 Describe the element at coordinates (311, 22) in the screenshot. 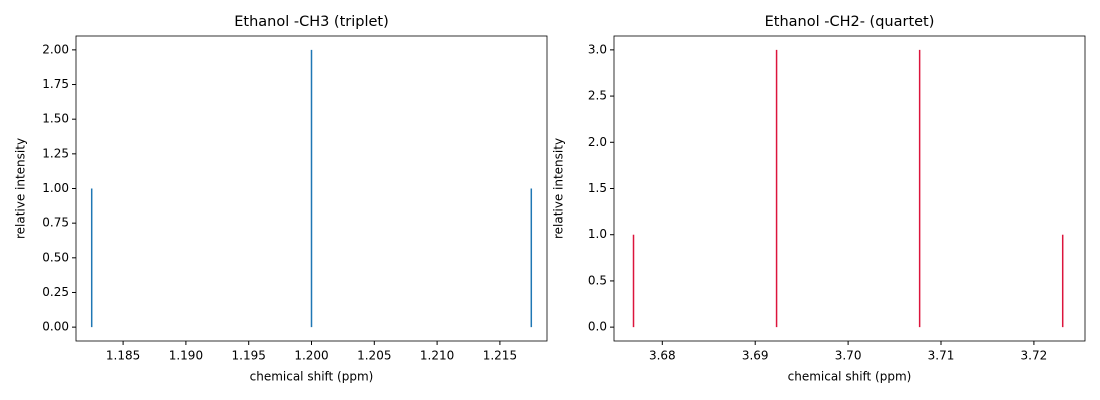

I see `chart-title: Ethanol -CH3 (triplet)` at that location.